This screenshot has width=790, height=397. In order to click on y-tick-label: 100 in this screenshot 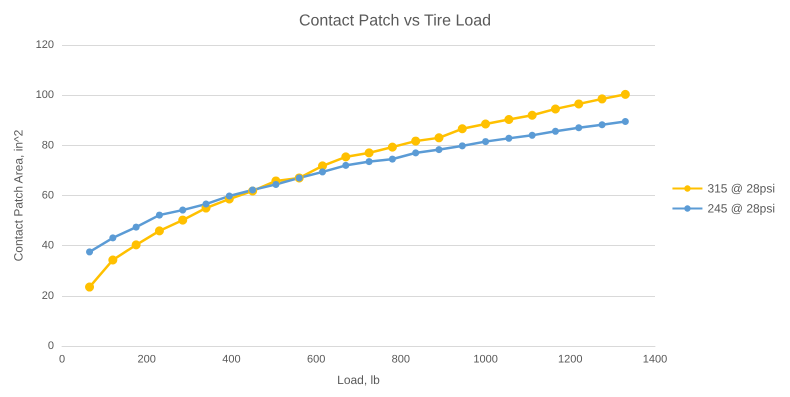, I will do `click(45, 95)`.